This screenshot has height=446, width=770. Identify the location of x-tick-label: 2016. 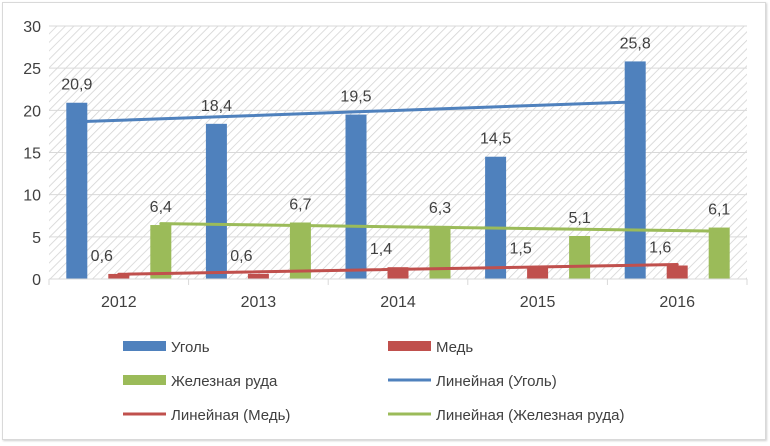
(677, 302).